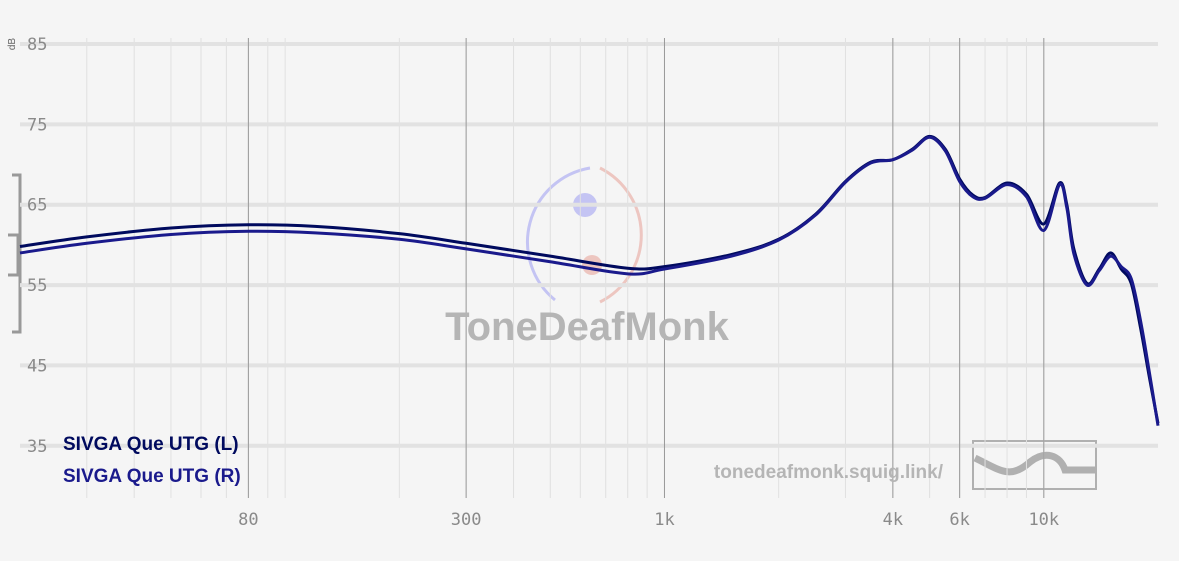 The height and width of the screenshot is (561, 1179). I want to click on x-tick-label: 4k, so click(893, 520).